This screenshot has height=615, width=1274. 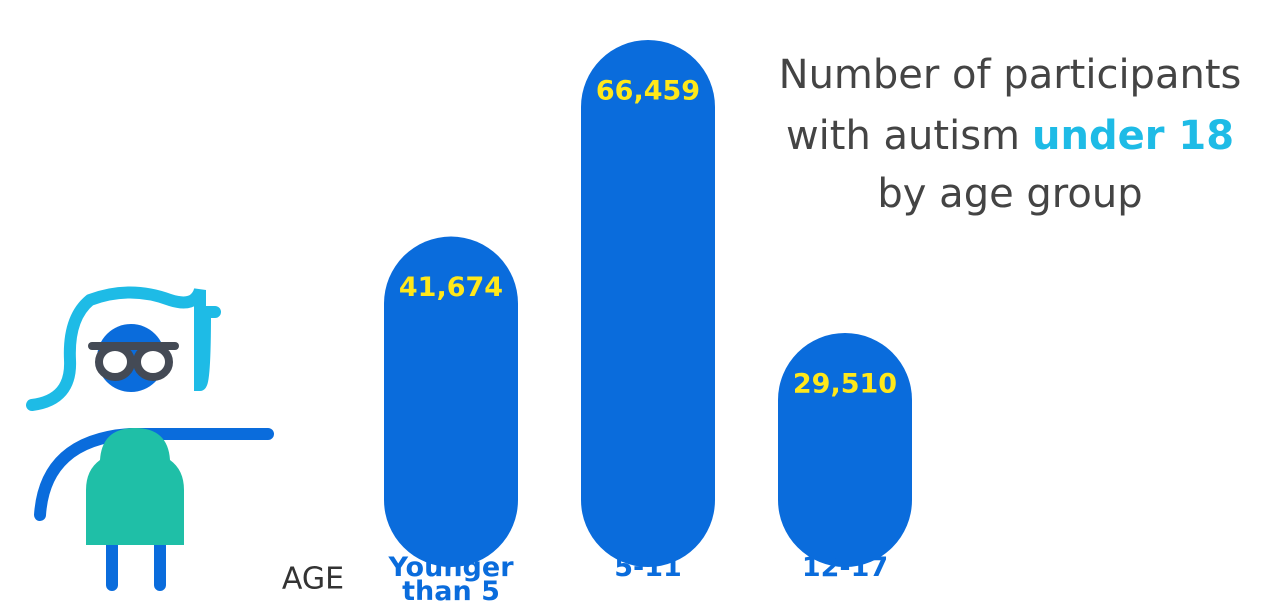 What do you see at coordinates (903, 136) in the screenshot?
I see `title-part: with autism` at bounding box center [903, 136].